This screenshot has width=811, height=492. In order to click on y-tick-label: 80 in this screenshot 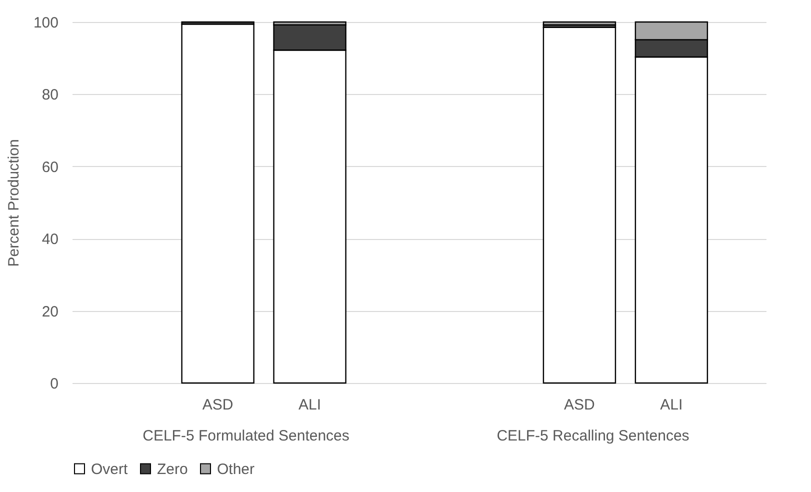, I will do `click(50, 95)`.